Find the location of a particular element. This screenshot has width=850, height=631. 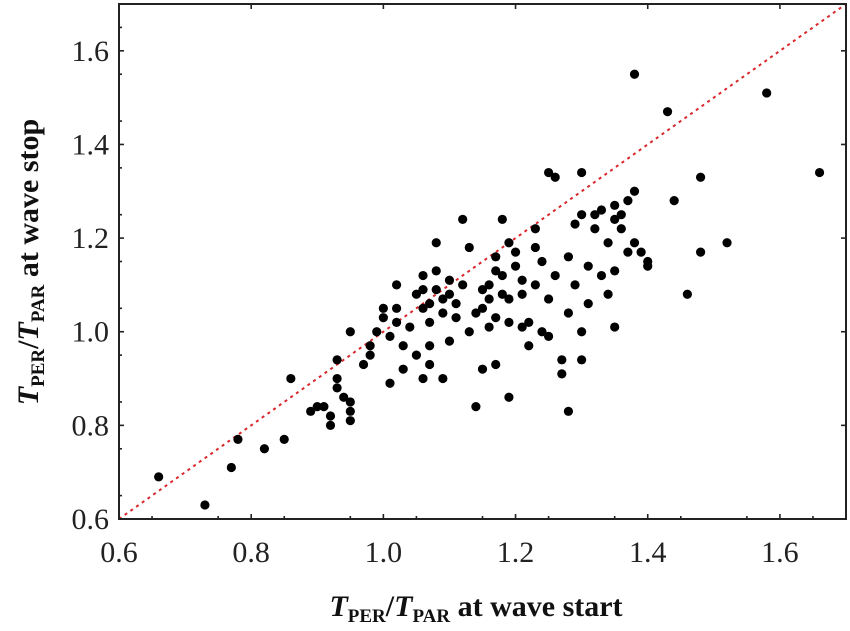

x-tick-label-5: 1.4 is located at coordinates (648, 552).